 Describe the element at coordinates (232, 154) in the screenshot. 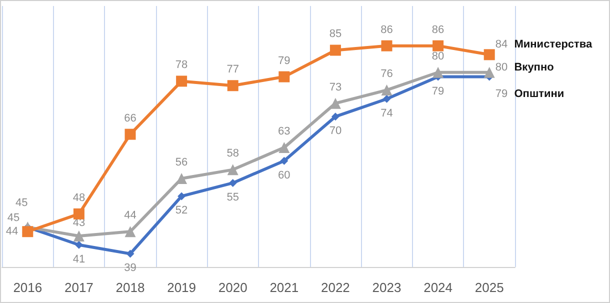

I see `data-label: 58` at that location.